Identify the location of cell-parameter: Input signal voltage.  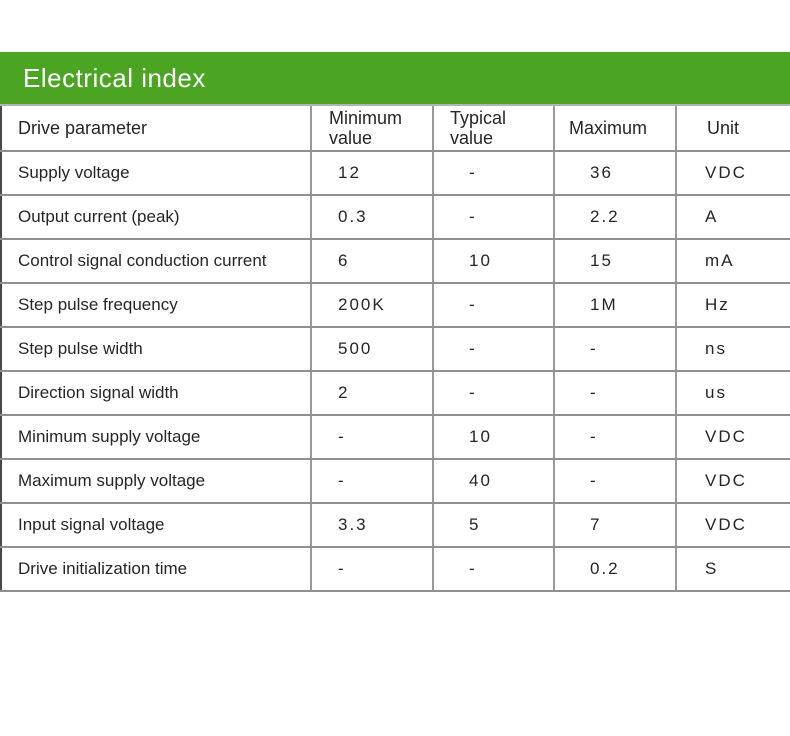
(156, 525).